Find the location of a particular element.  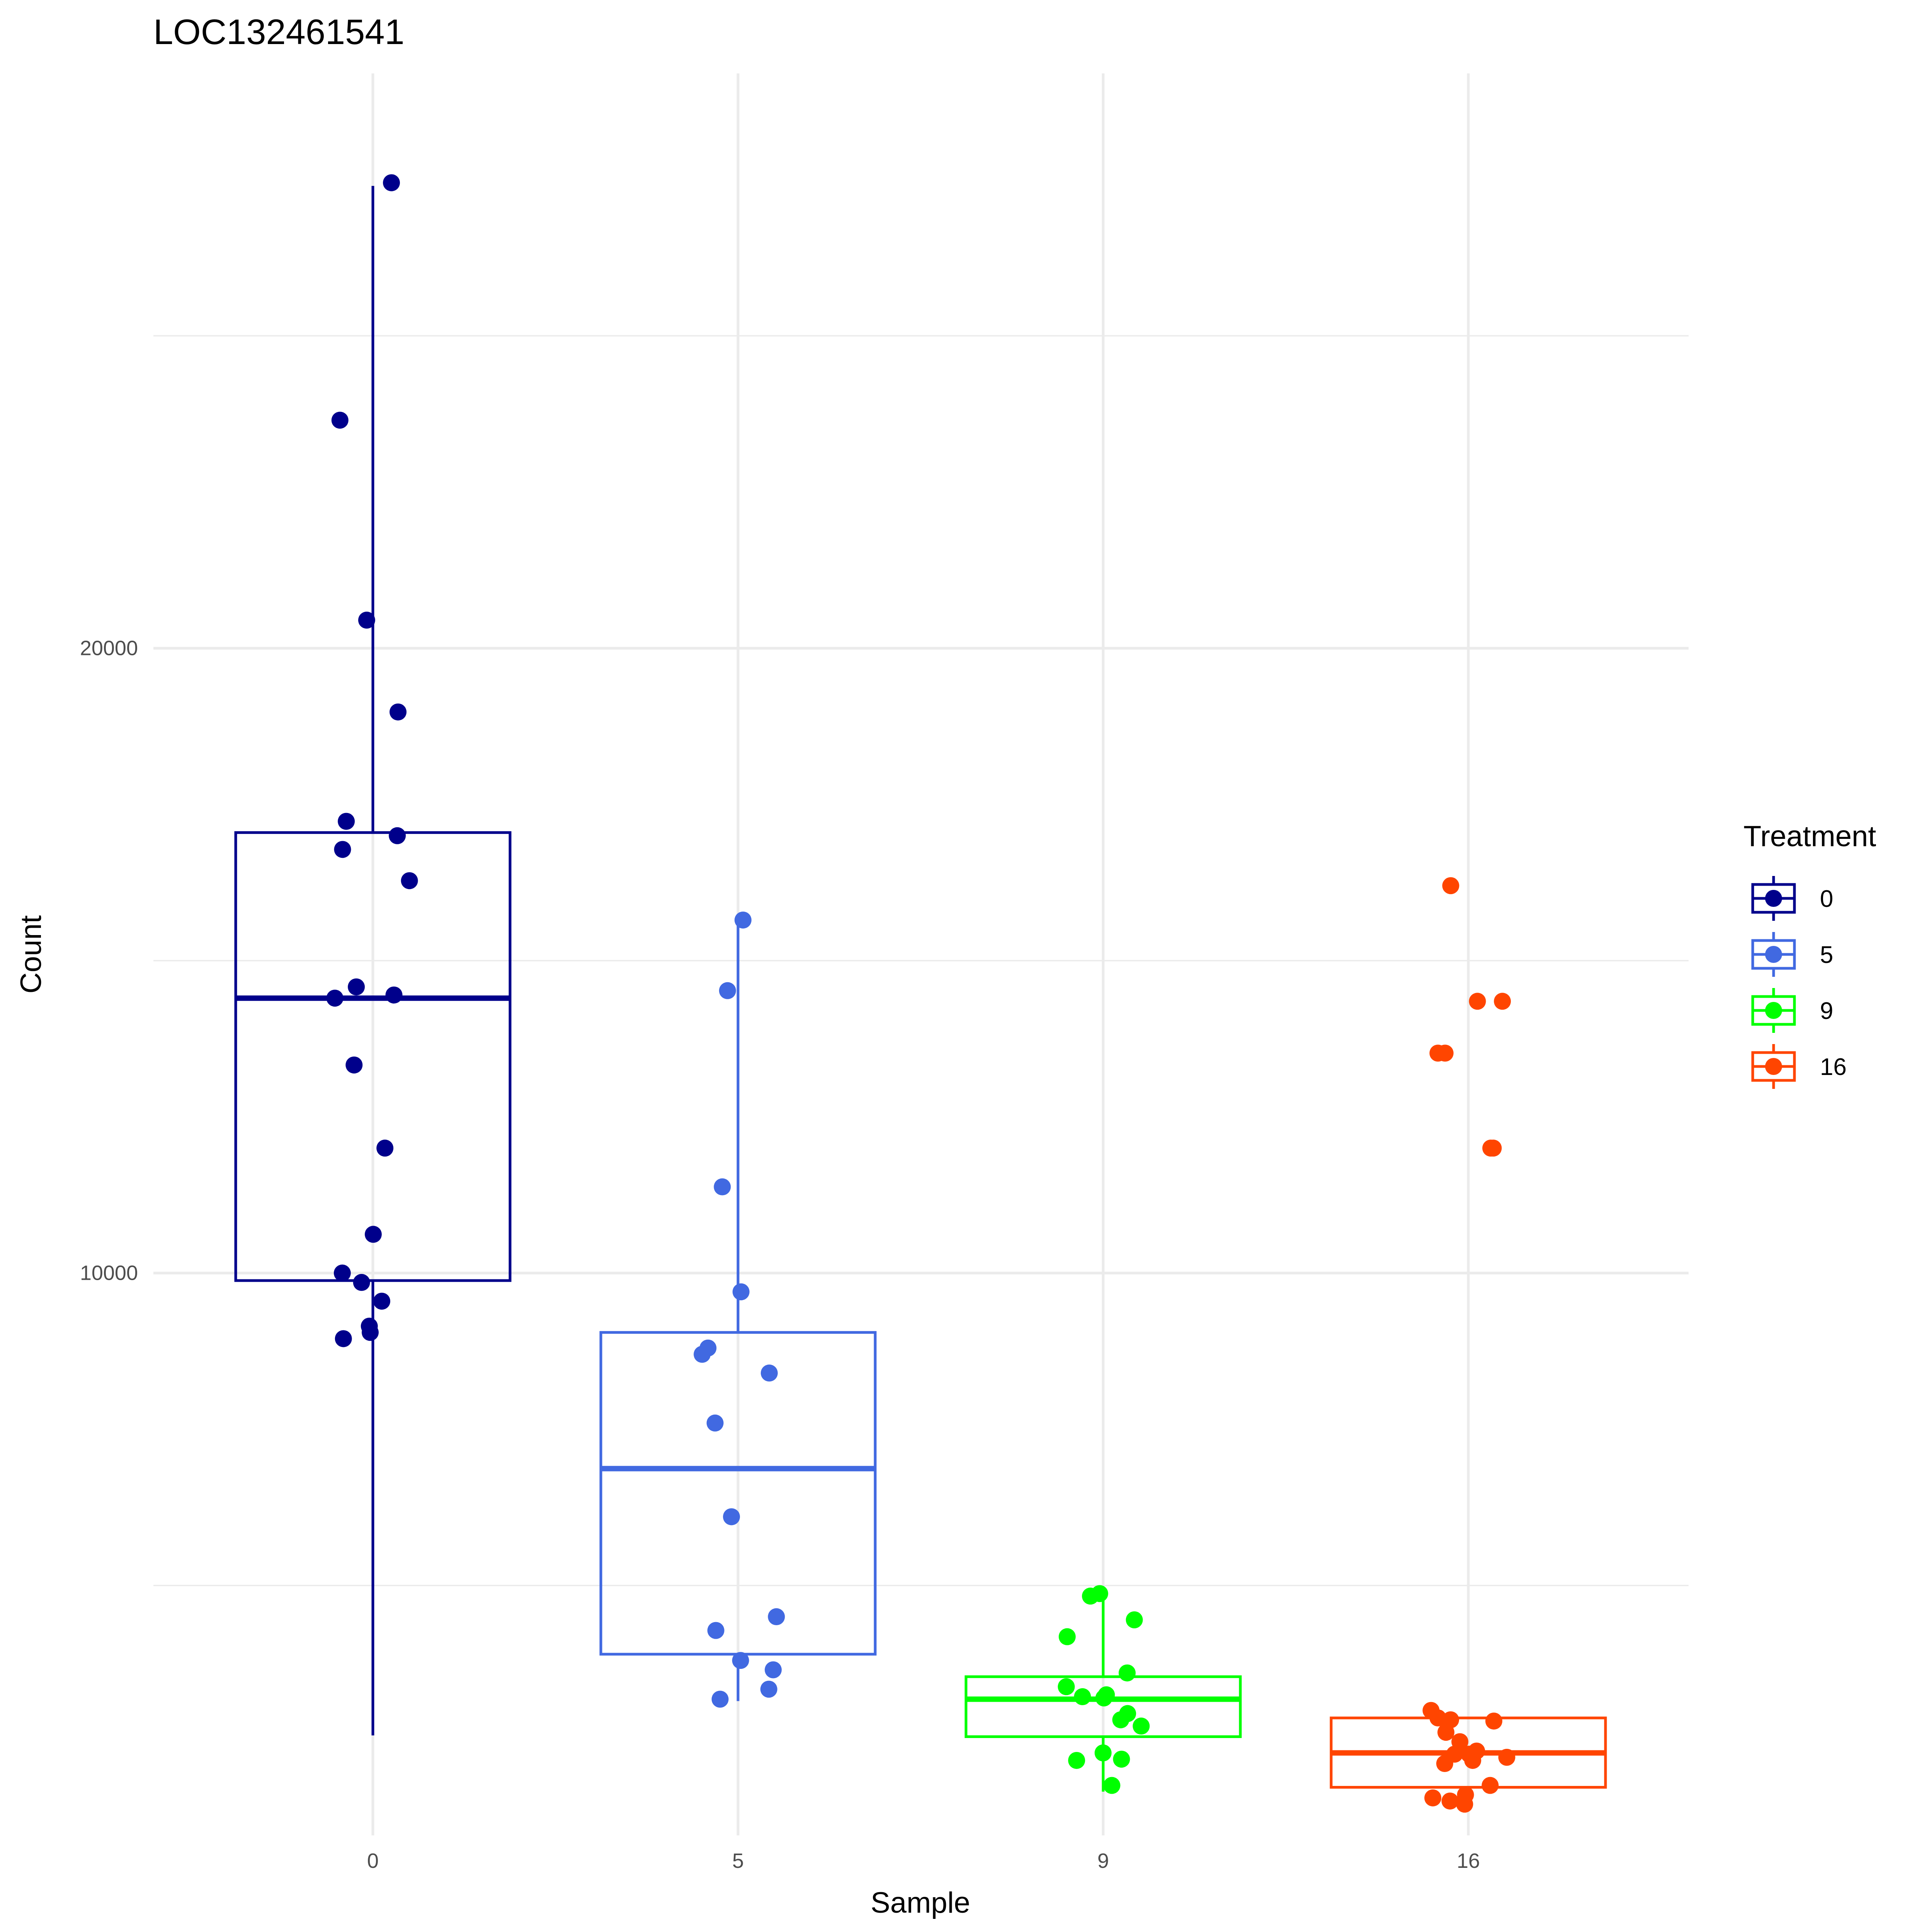

x-tick-label: 0 is located at coordinates (373, 1860).